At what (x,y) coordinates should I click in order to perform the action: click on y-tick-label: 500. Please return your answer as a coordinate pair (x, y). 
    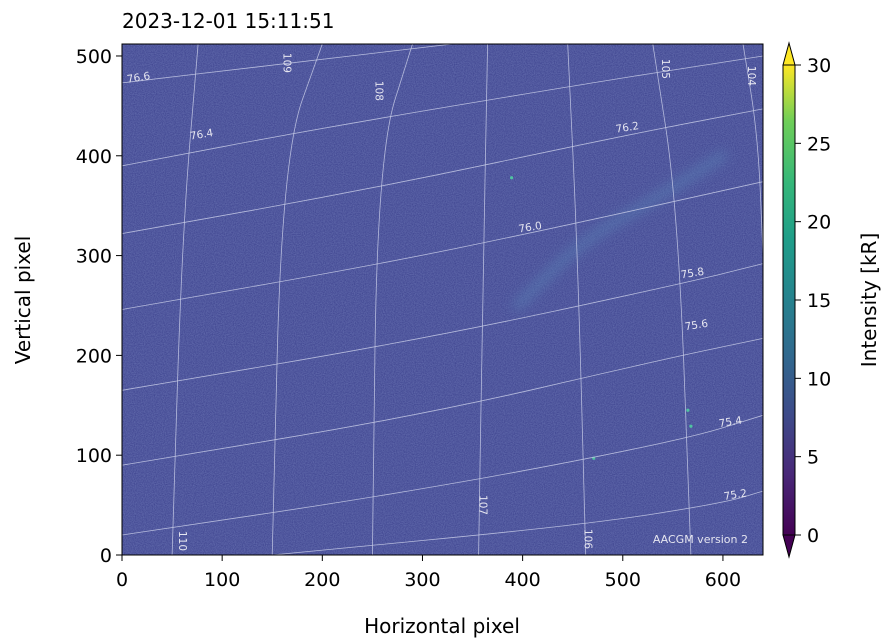
    Looking at the image, I should click on (94, 57).